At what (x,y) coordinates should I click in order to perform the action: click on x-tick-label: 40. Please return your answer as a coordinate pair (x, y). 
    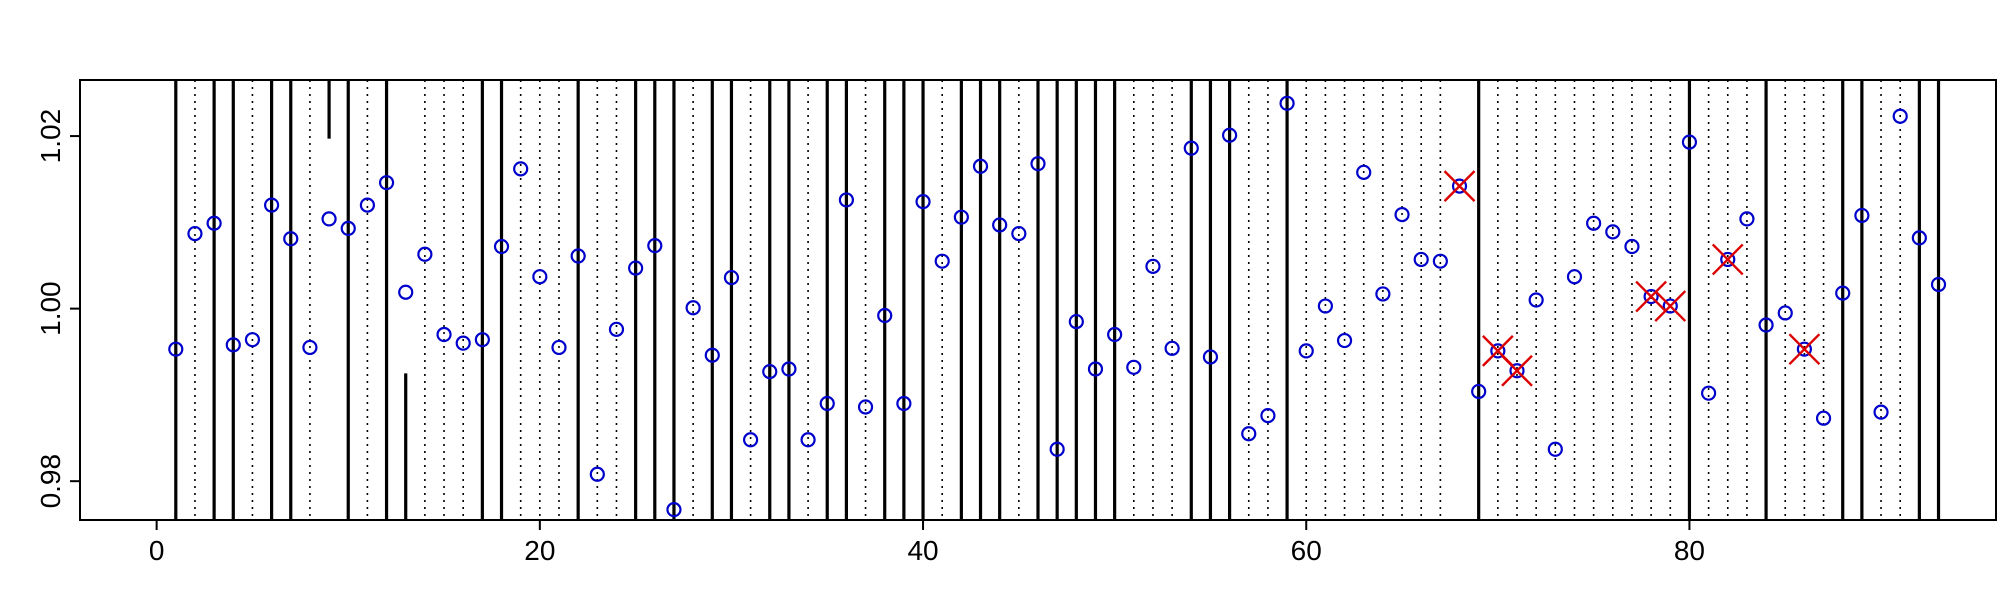
    Looking at the image, I should click on (922, 550).